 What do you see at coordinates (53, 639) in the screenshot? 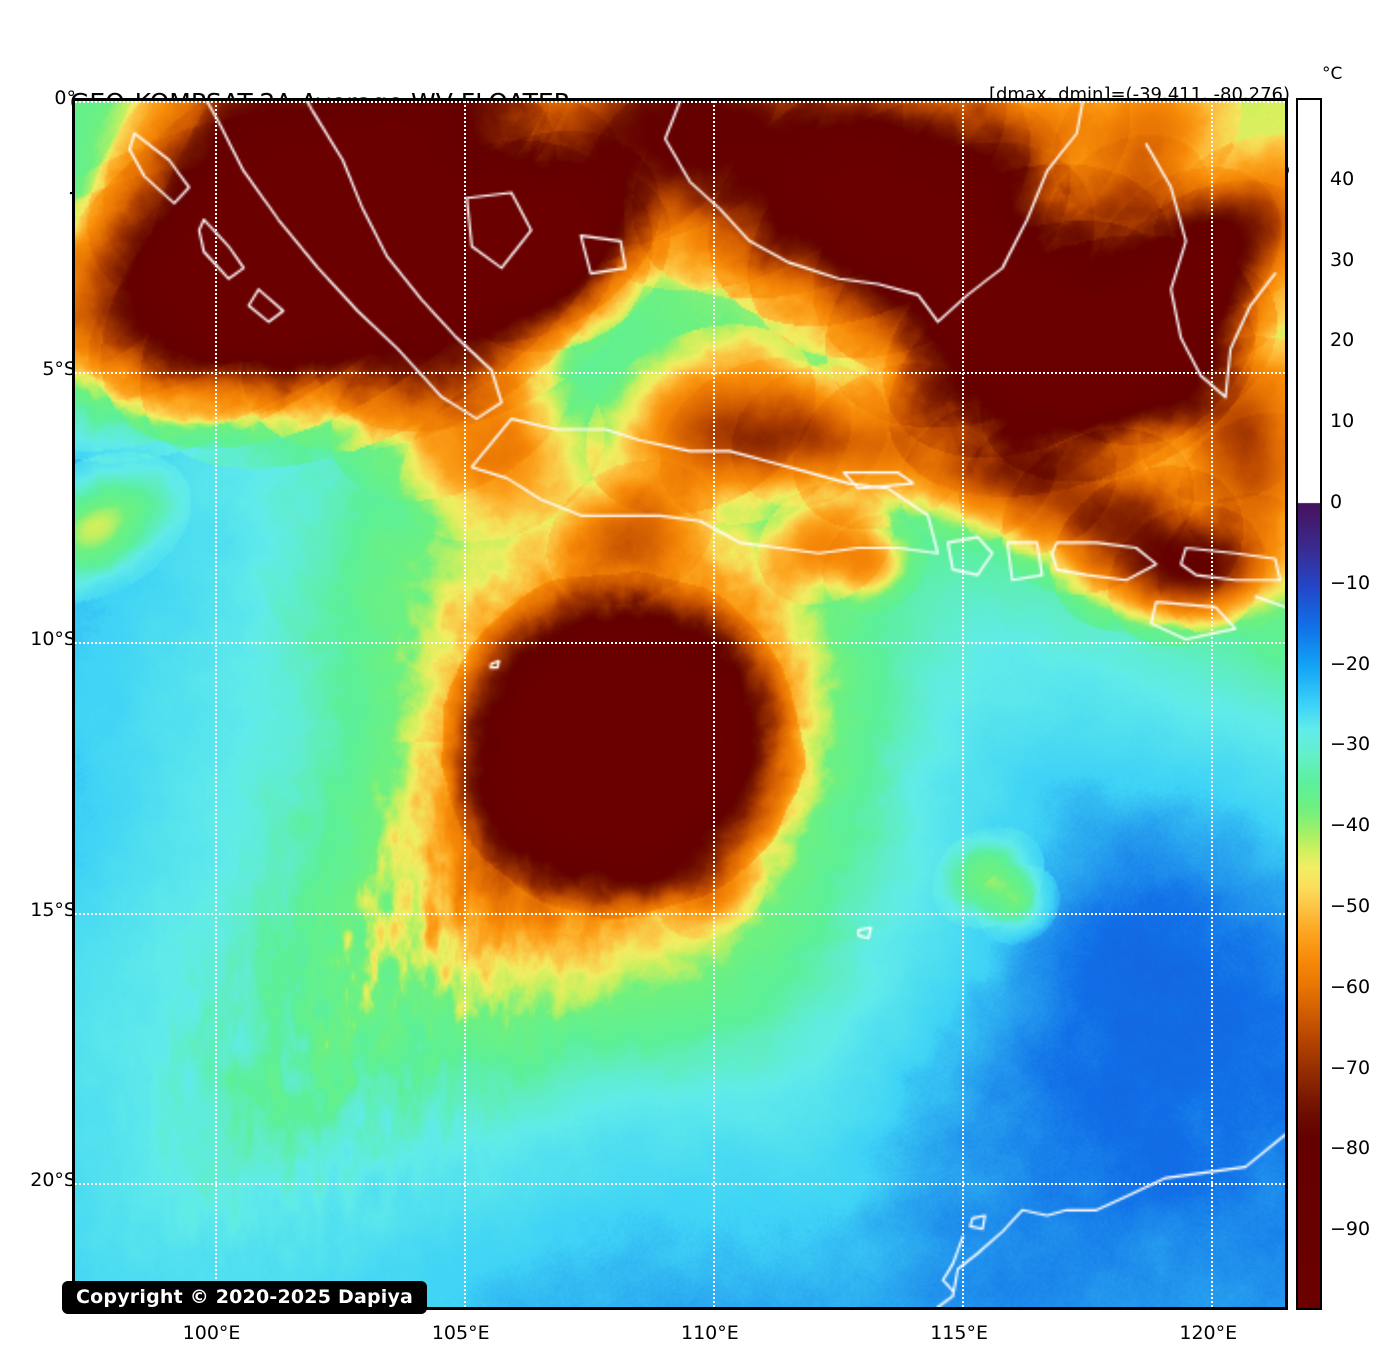
I see `y-axis-tick-label: 10°S` at bounding box center [53, 639].